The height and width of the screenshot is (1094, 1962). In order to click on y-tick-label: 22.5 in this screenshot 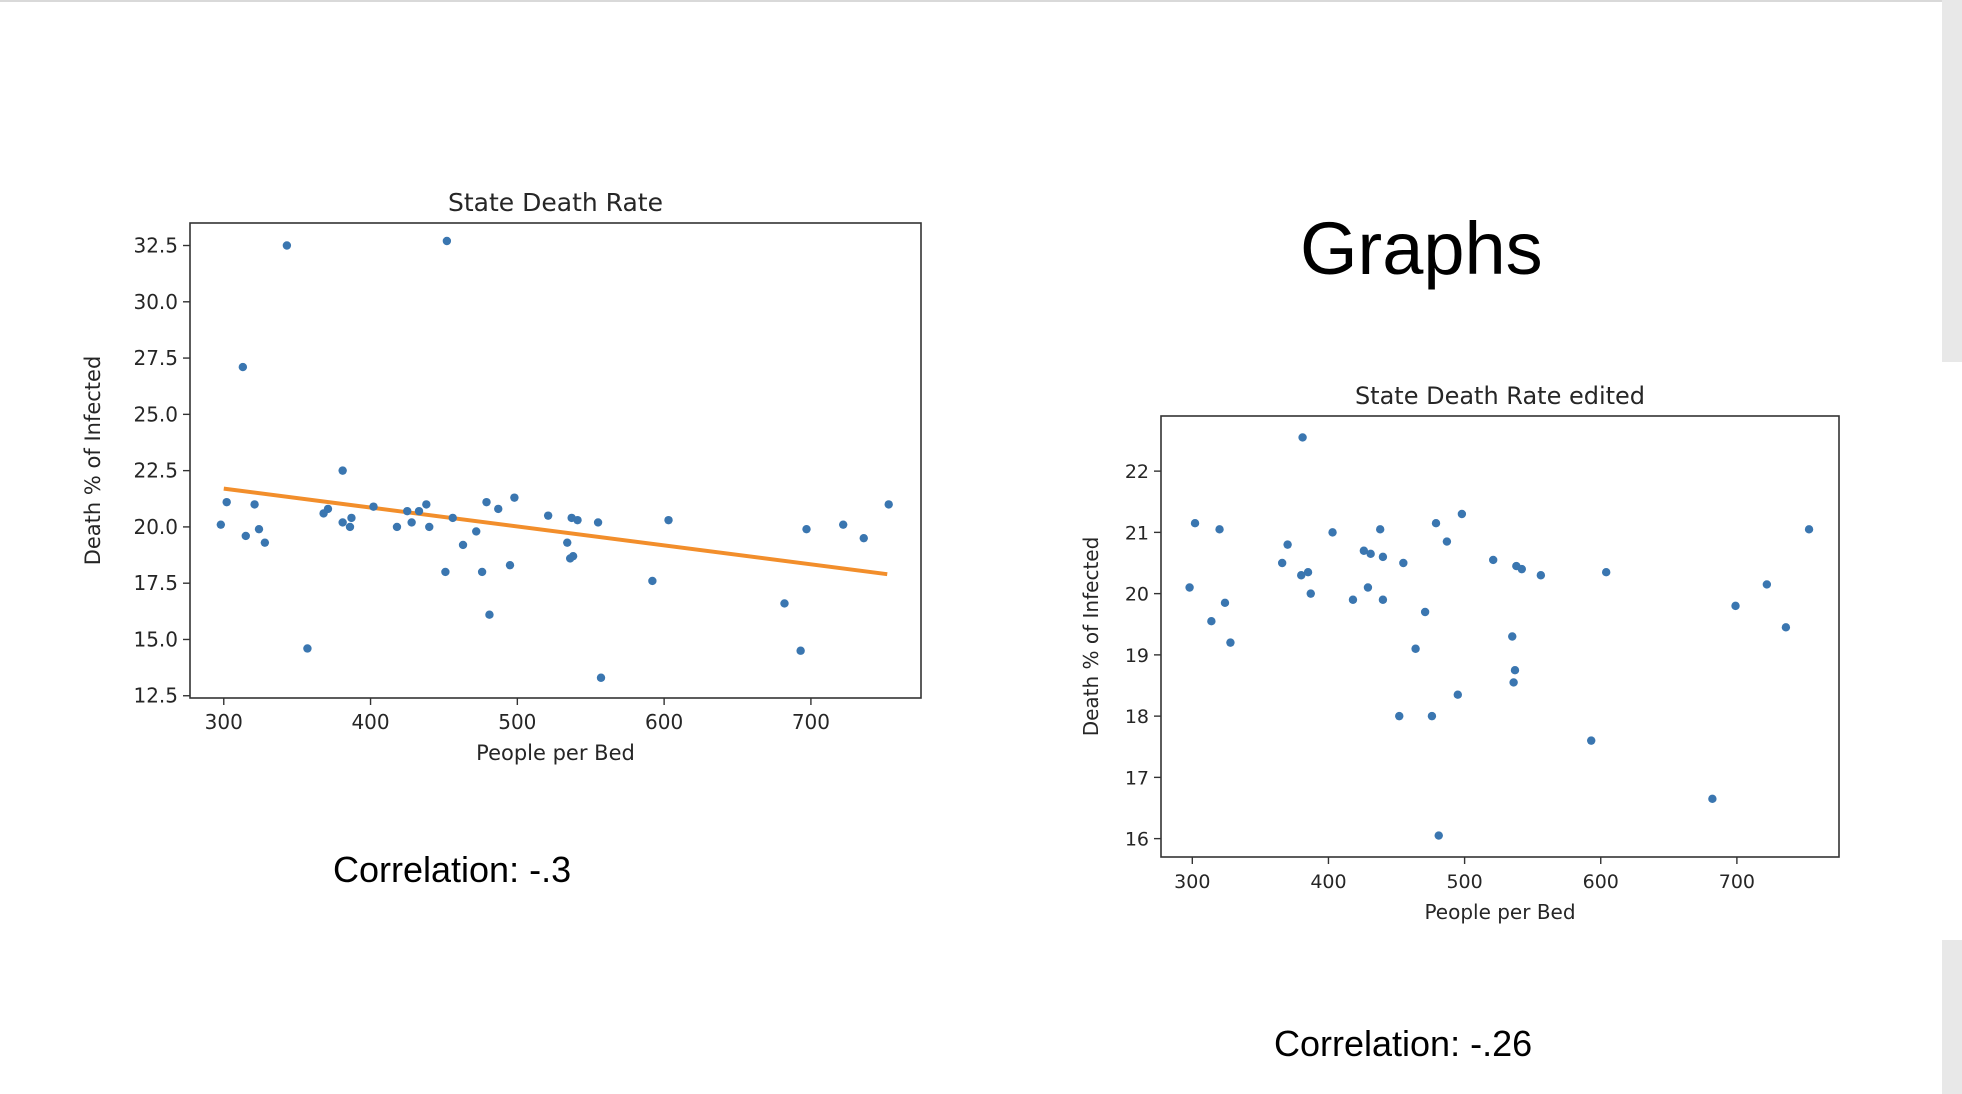, I will do `click(155, 471)`.